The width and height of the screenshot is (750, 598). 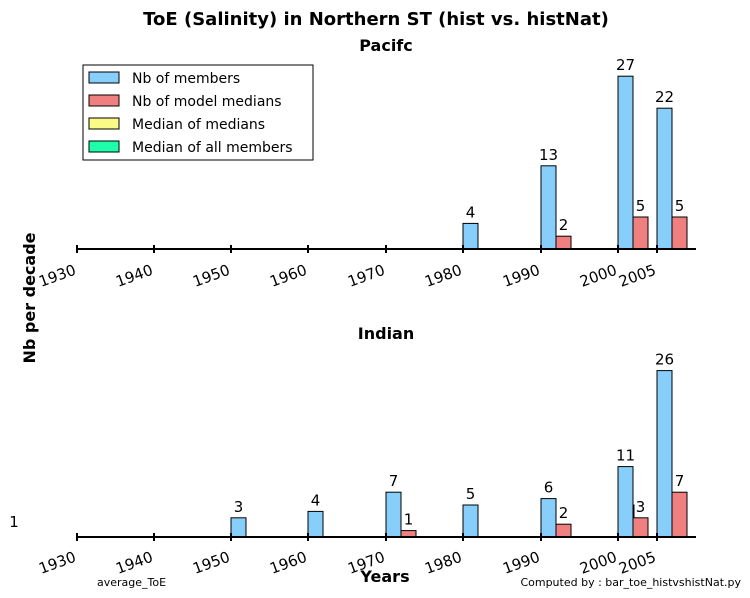 What do you see at coordinates (664, 360) in the screenshot?
I see `bar-value-label: 26` at bounding box center [664, 360].